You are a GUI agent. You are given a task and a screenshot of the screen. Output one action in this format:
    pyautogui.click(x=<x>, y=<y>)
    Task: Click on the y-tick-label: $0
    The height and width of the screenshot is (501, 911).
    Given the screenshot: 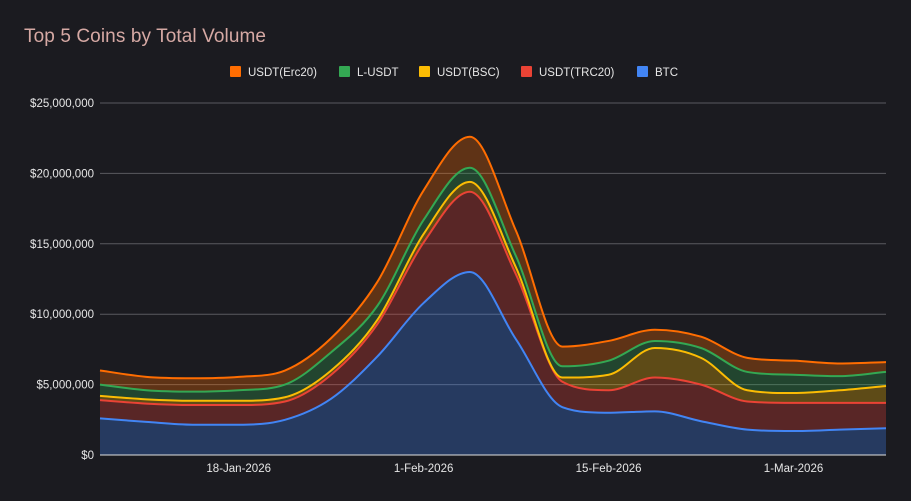 What is the action you would take?
    pyautogui.click(x=87, y=456)
    